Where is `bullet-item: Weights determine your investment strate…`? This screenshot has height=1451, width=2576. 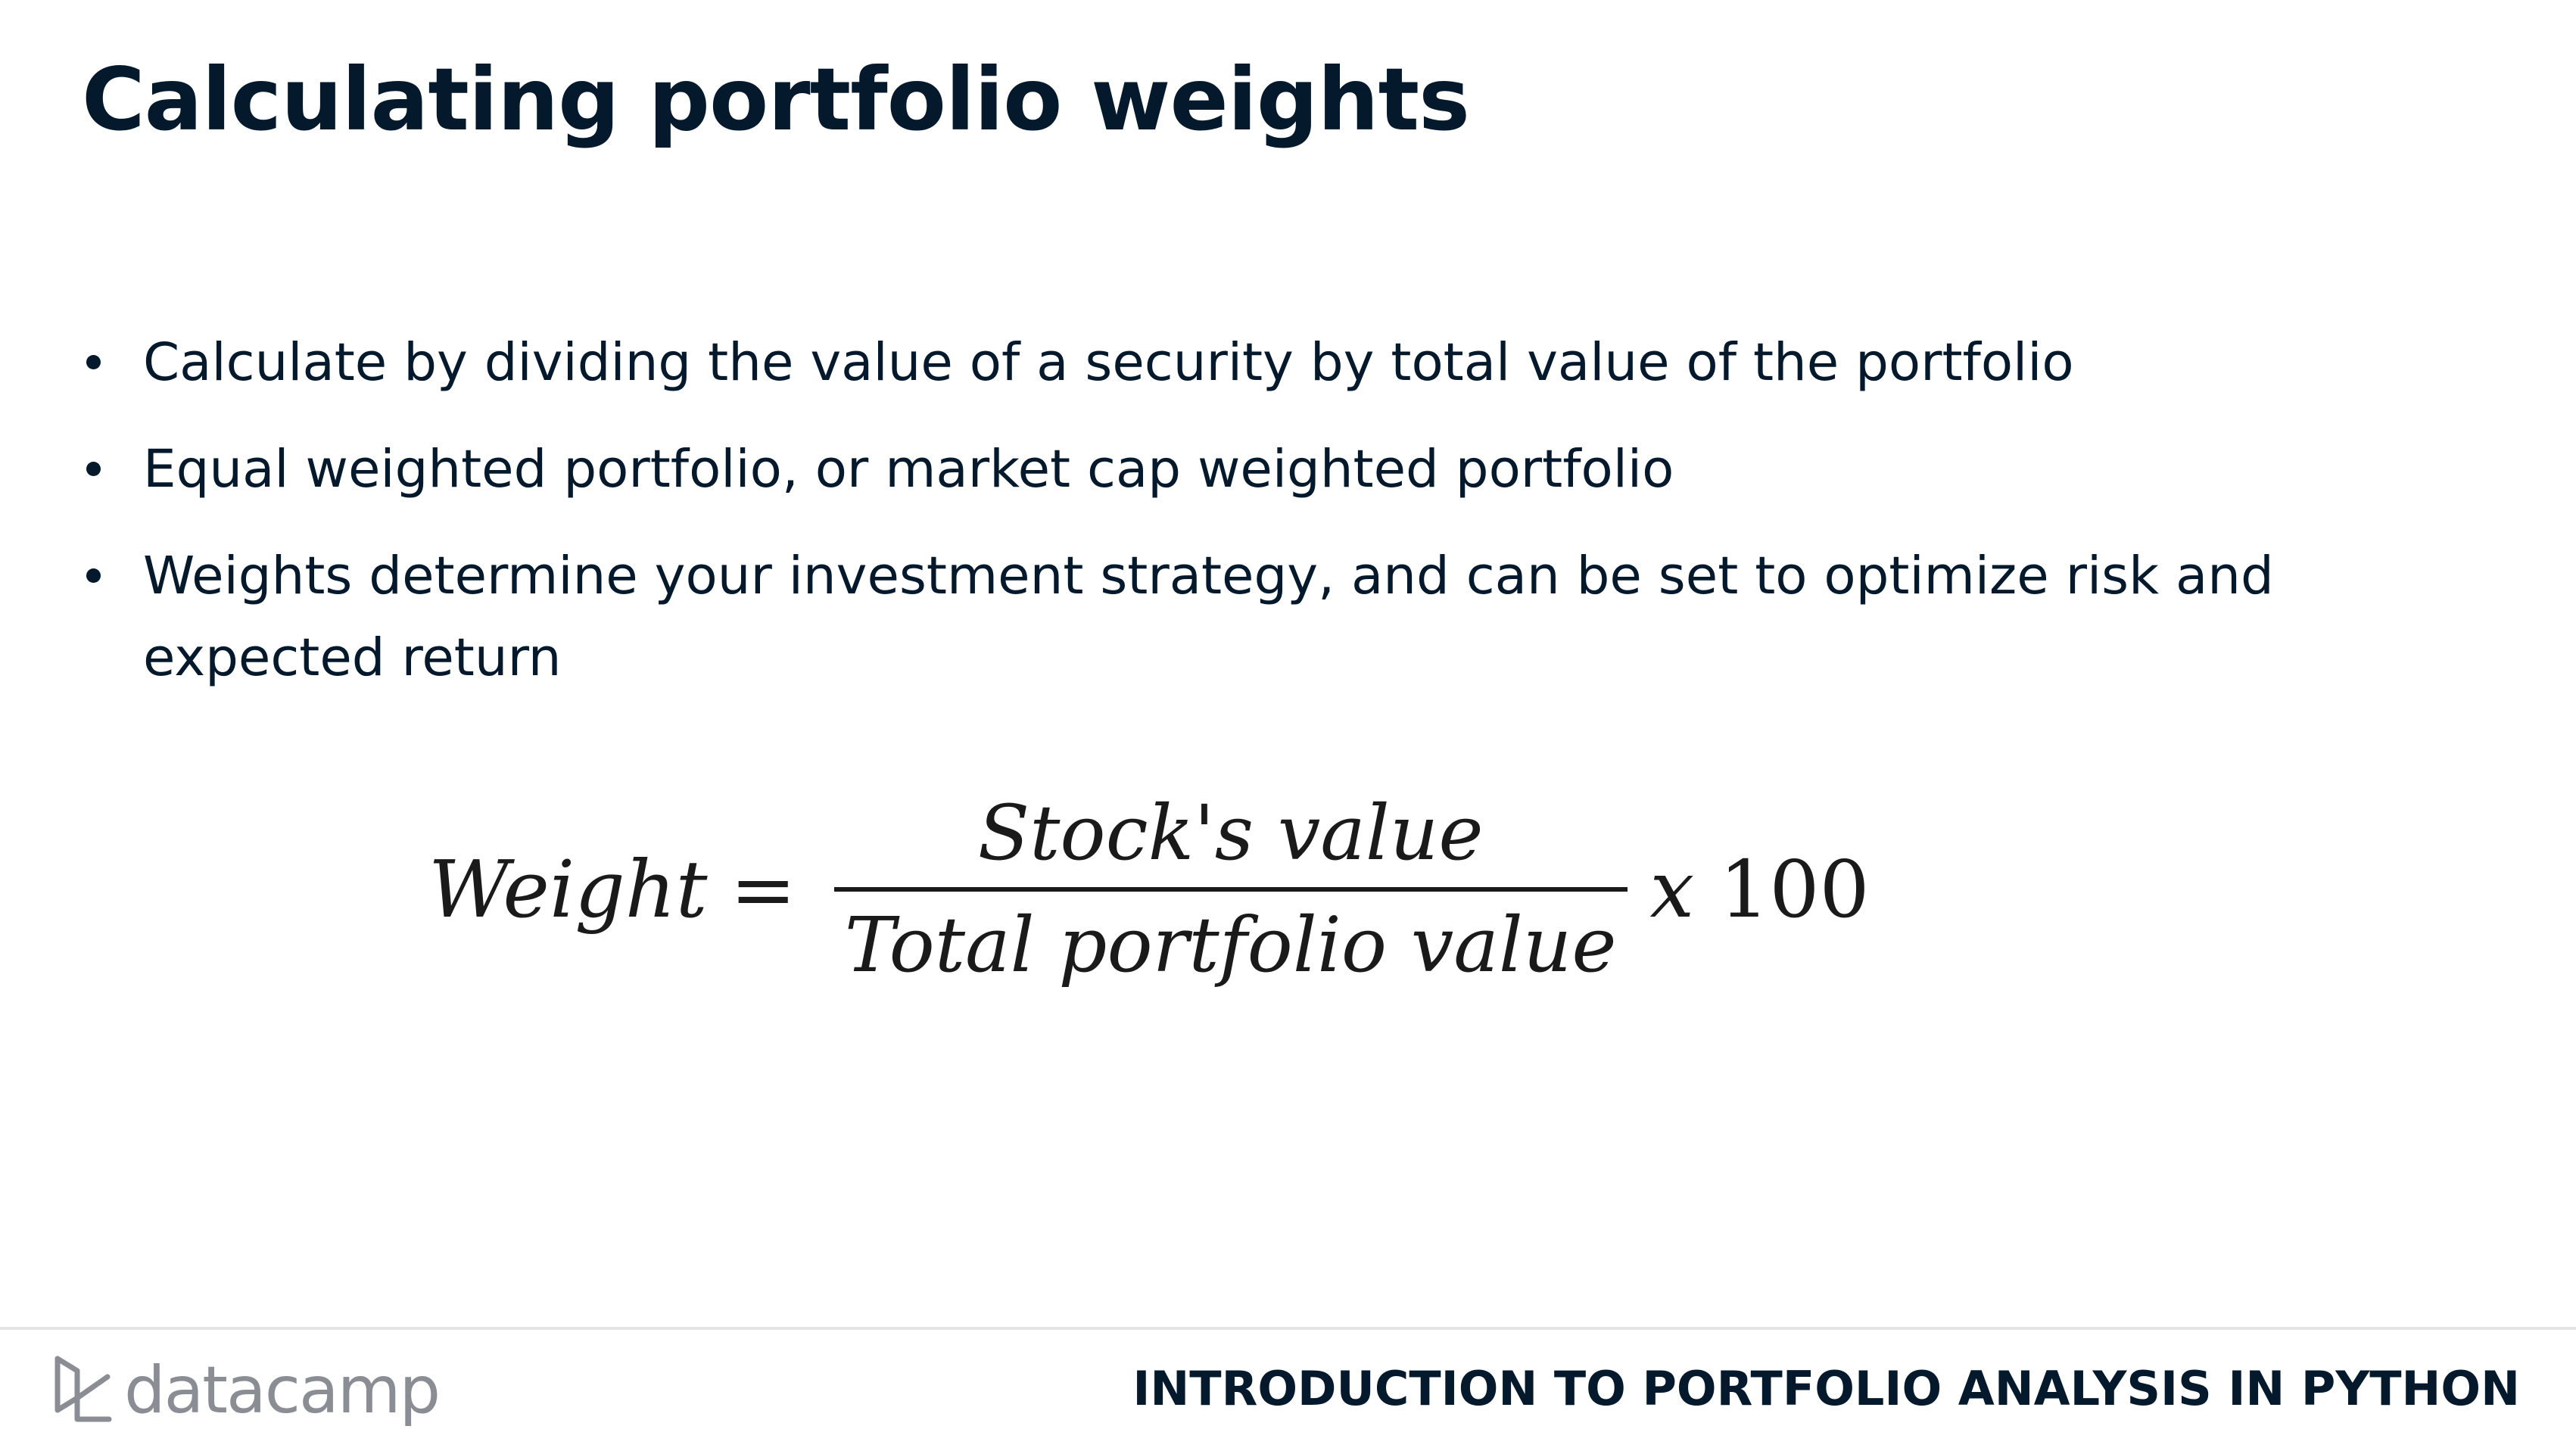
bullet-item: Weights determine your investment strate… is located at coordinates (1297, 617).